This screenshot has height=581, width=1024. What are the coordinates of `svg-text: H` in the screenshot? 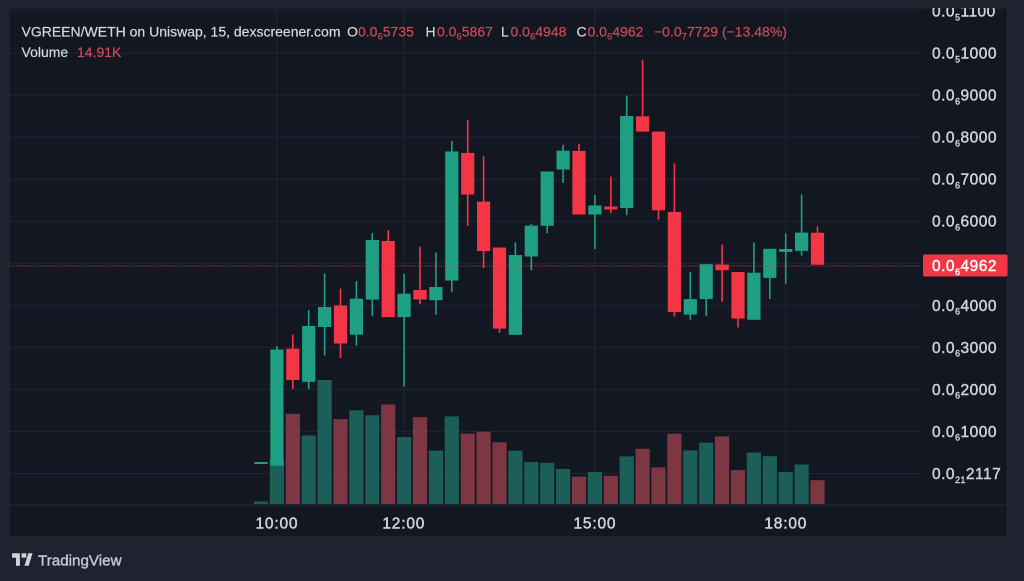 It's located at (431, 32).